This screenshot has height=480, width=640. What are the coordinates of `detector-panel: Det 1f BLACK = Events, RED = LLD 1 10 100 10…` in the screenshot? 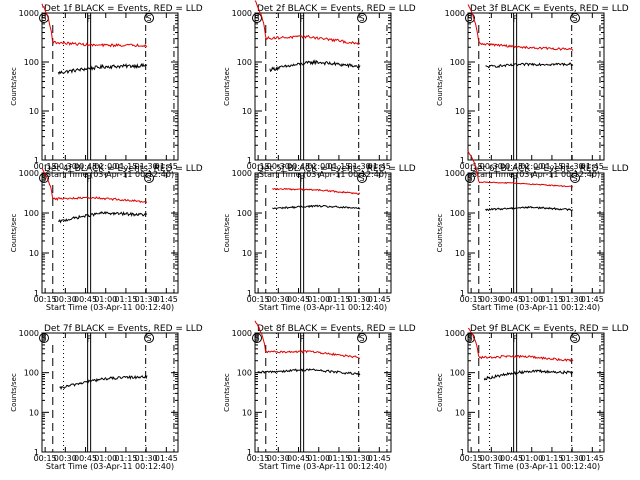 It's located at (106, 91).